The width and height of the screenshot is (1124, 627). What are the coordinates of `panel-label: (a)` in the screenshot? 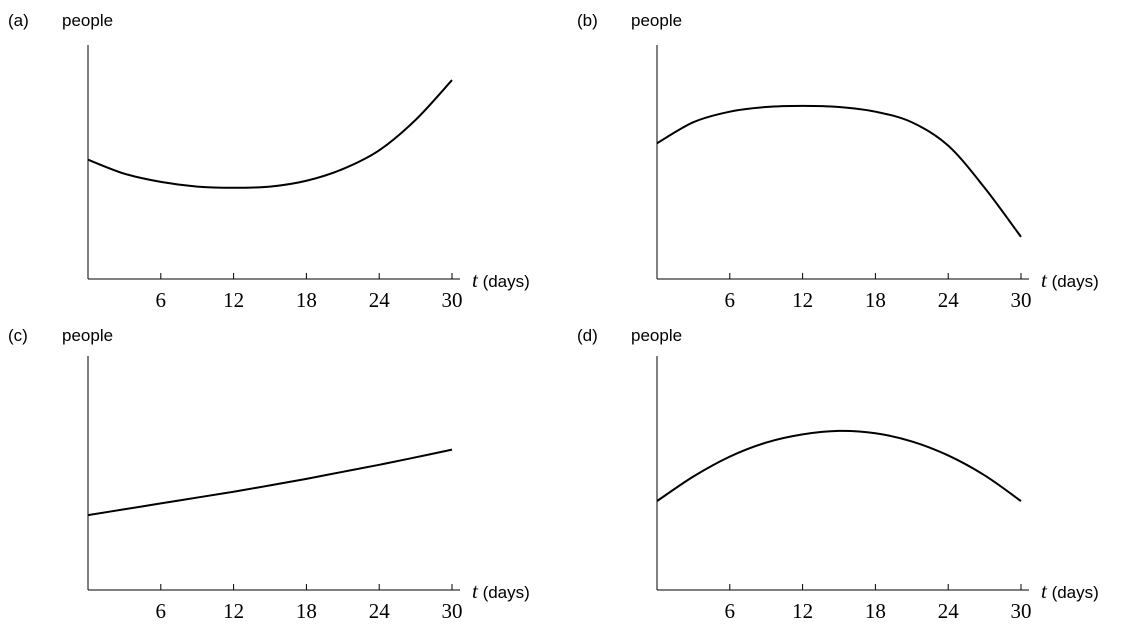 It's located at (18, 20).